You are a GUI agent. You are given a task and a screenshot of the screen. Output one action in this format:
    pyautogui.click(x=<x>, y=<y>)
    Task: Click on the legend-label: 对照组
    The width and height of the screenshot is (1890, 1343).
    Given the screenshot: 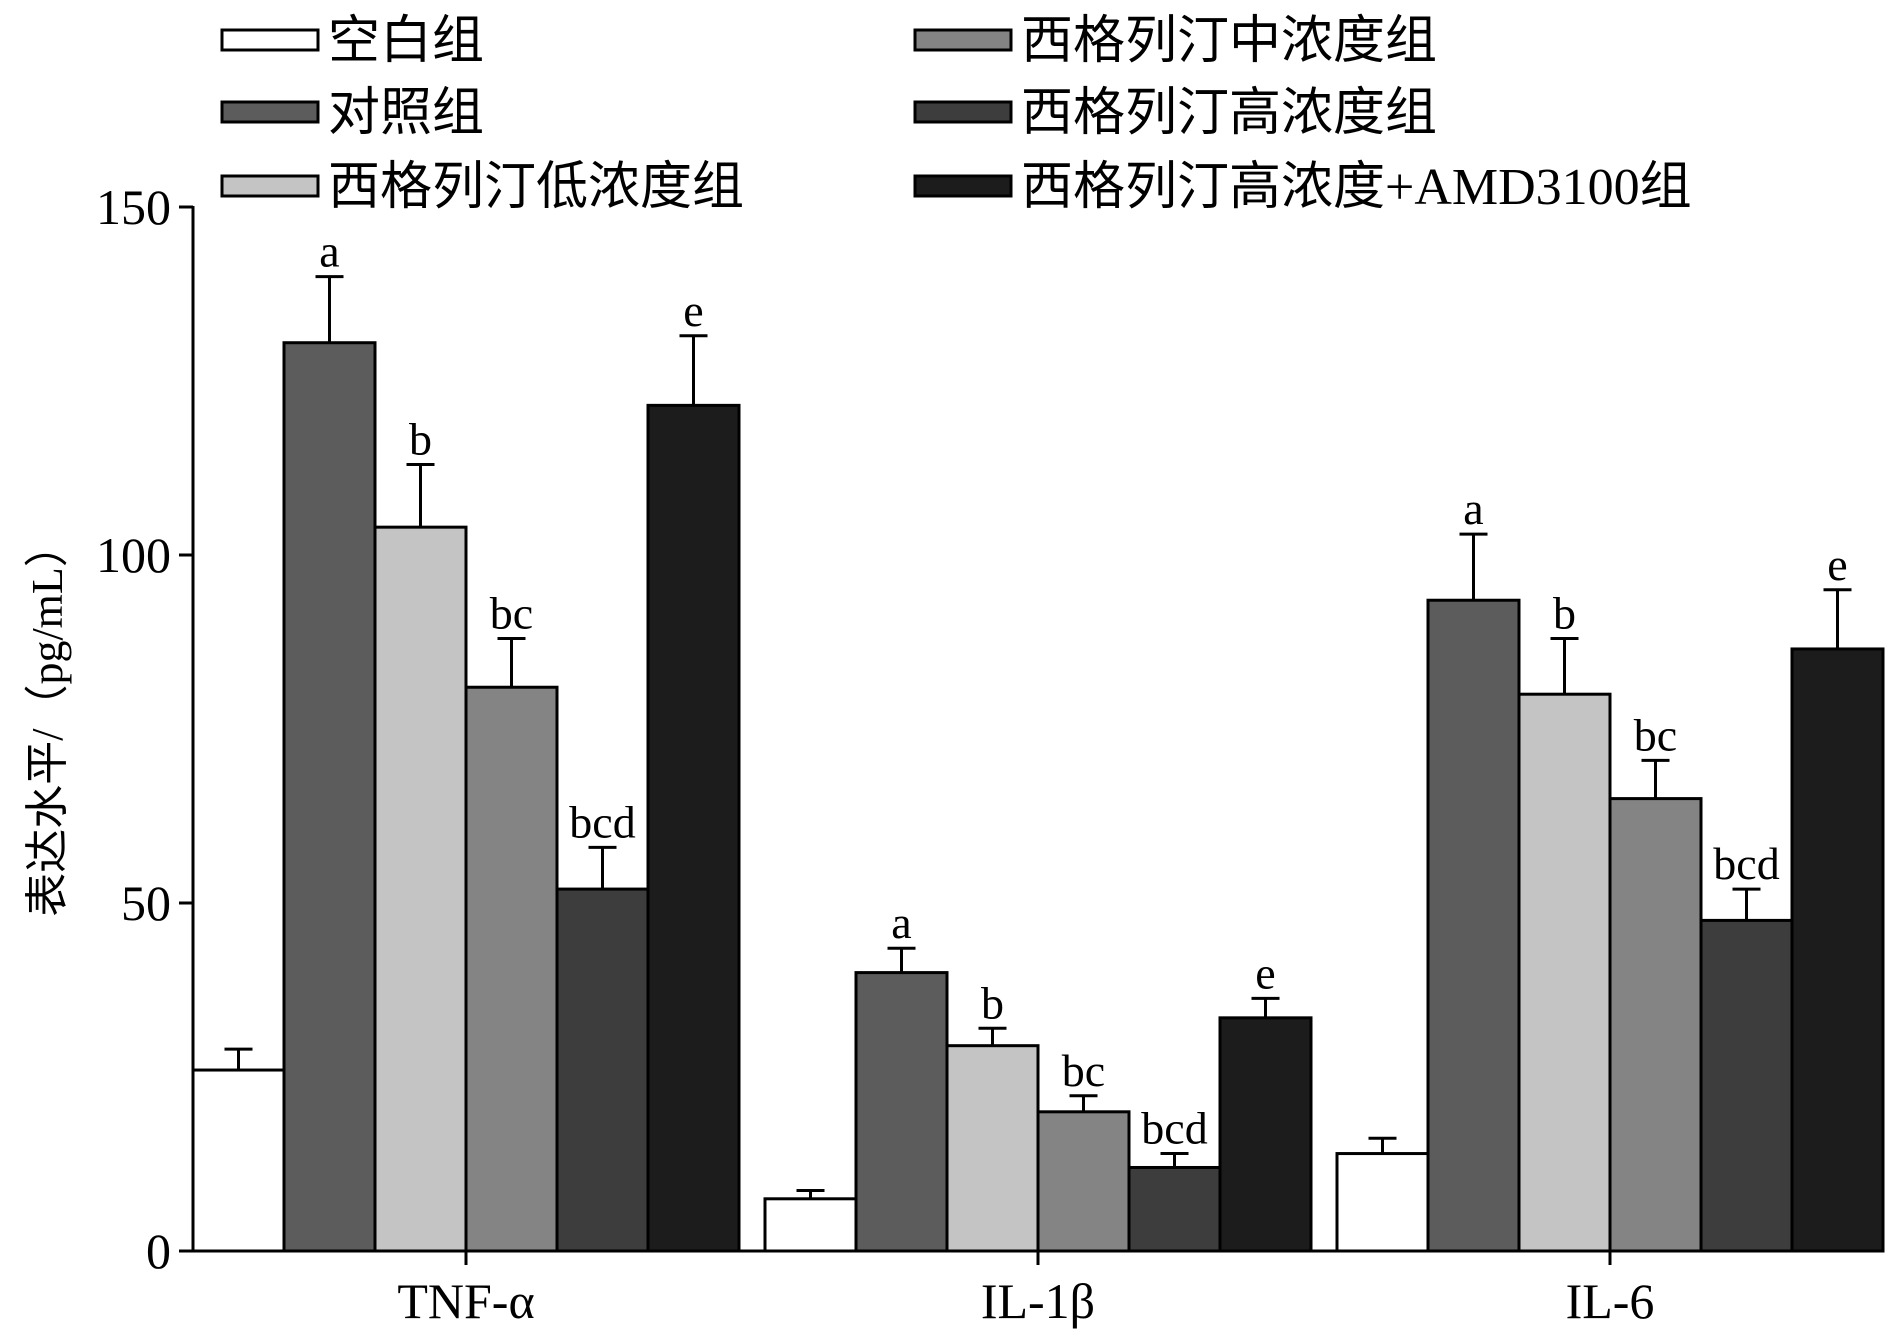 What is the action you would take?
    pyautogui.click(x=406, y=113)
    